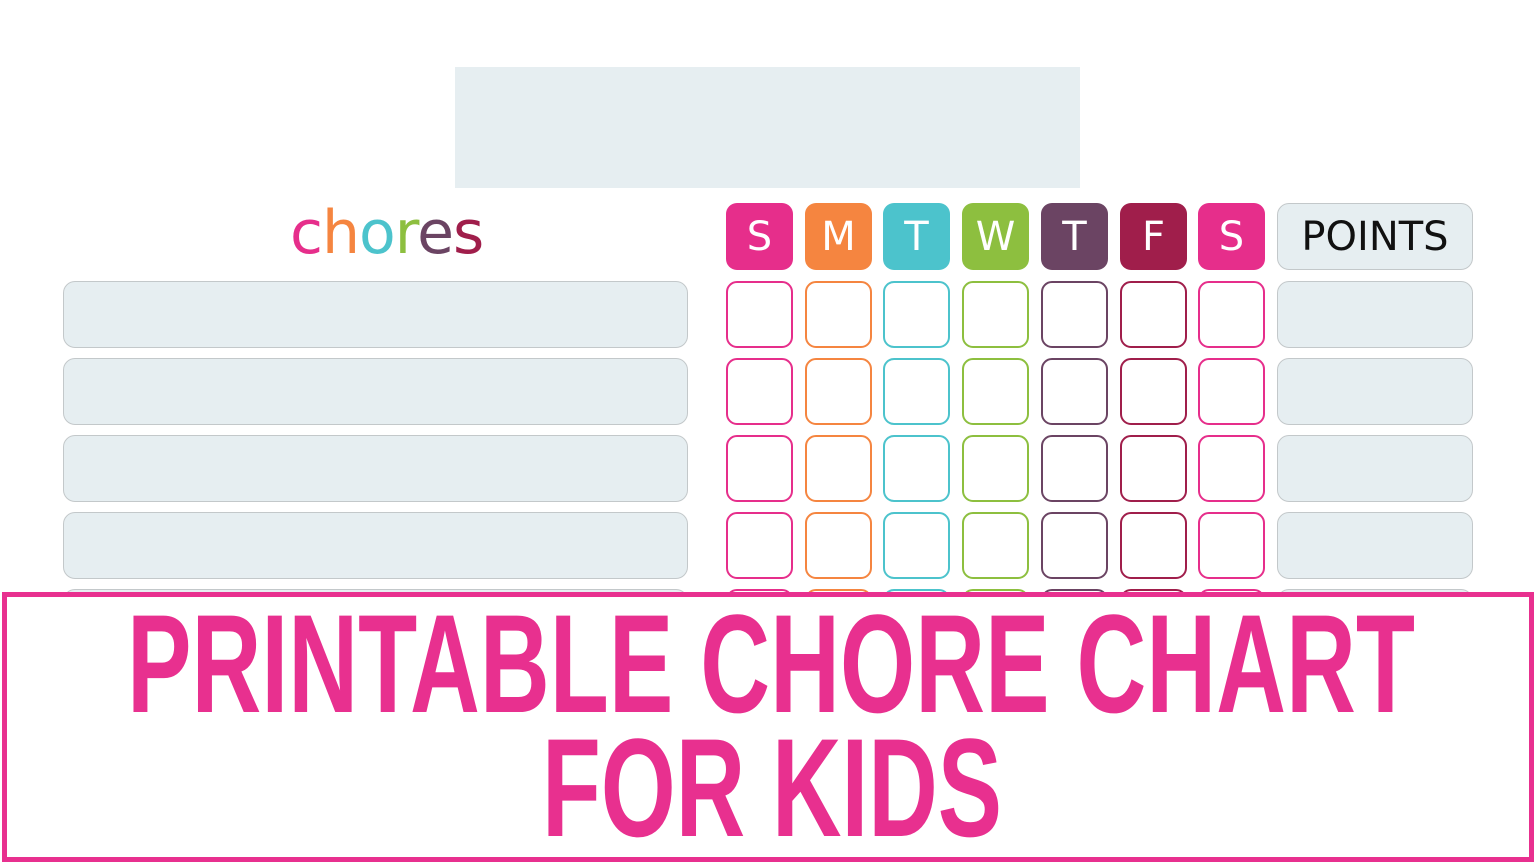 The height and width of the screenshot is (864, 1536). I want to click on day-label: F, so click(1153, 236).